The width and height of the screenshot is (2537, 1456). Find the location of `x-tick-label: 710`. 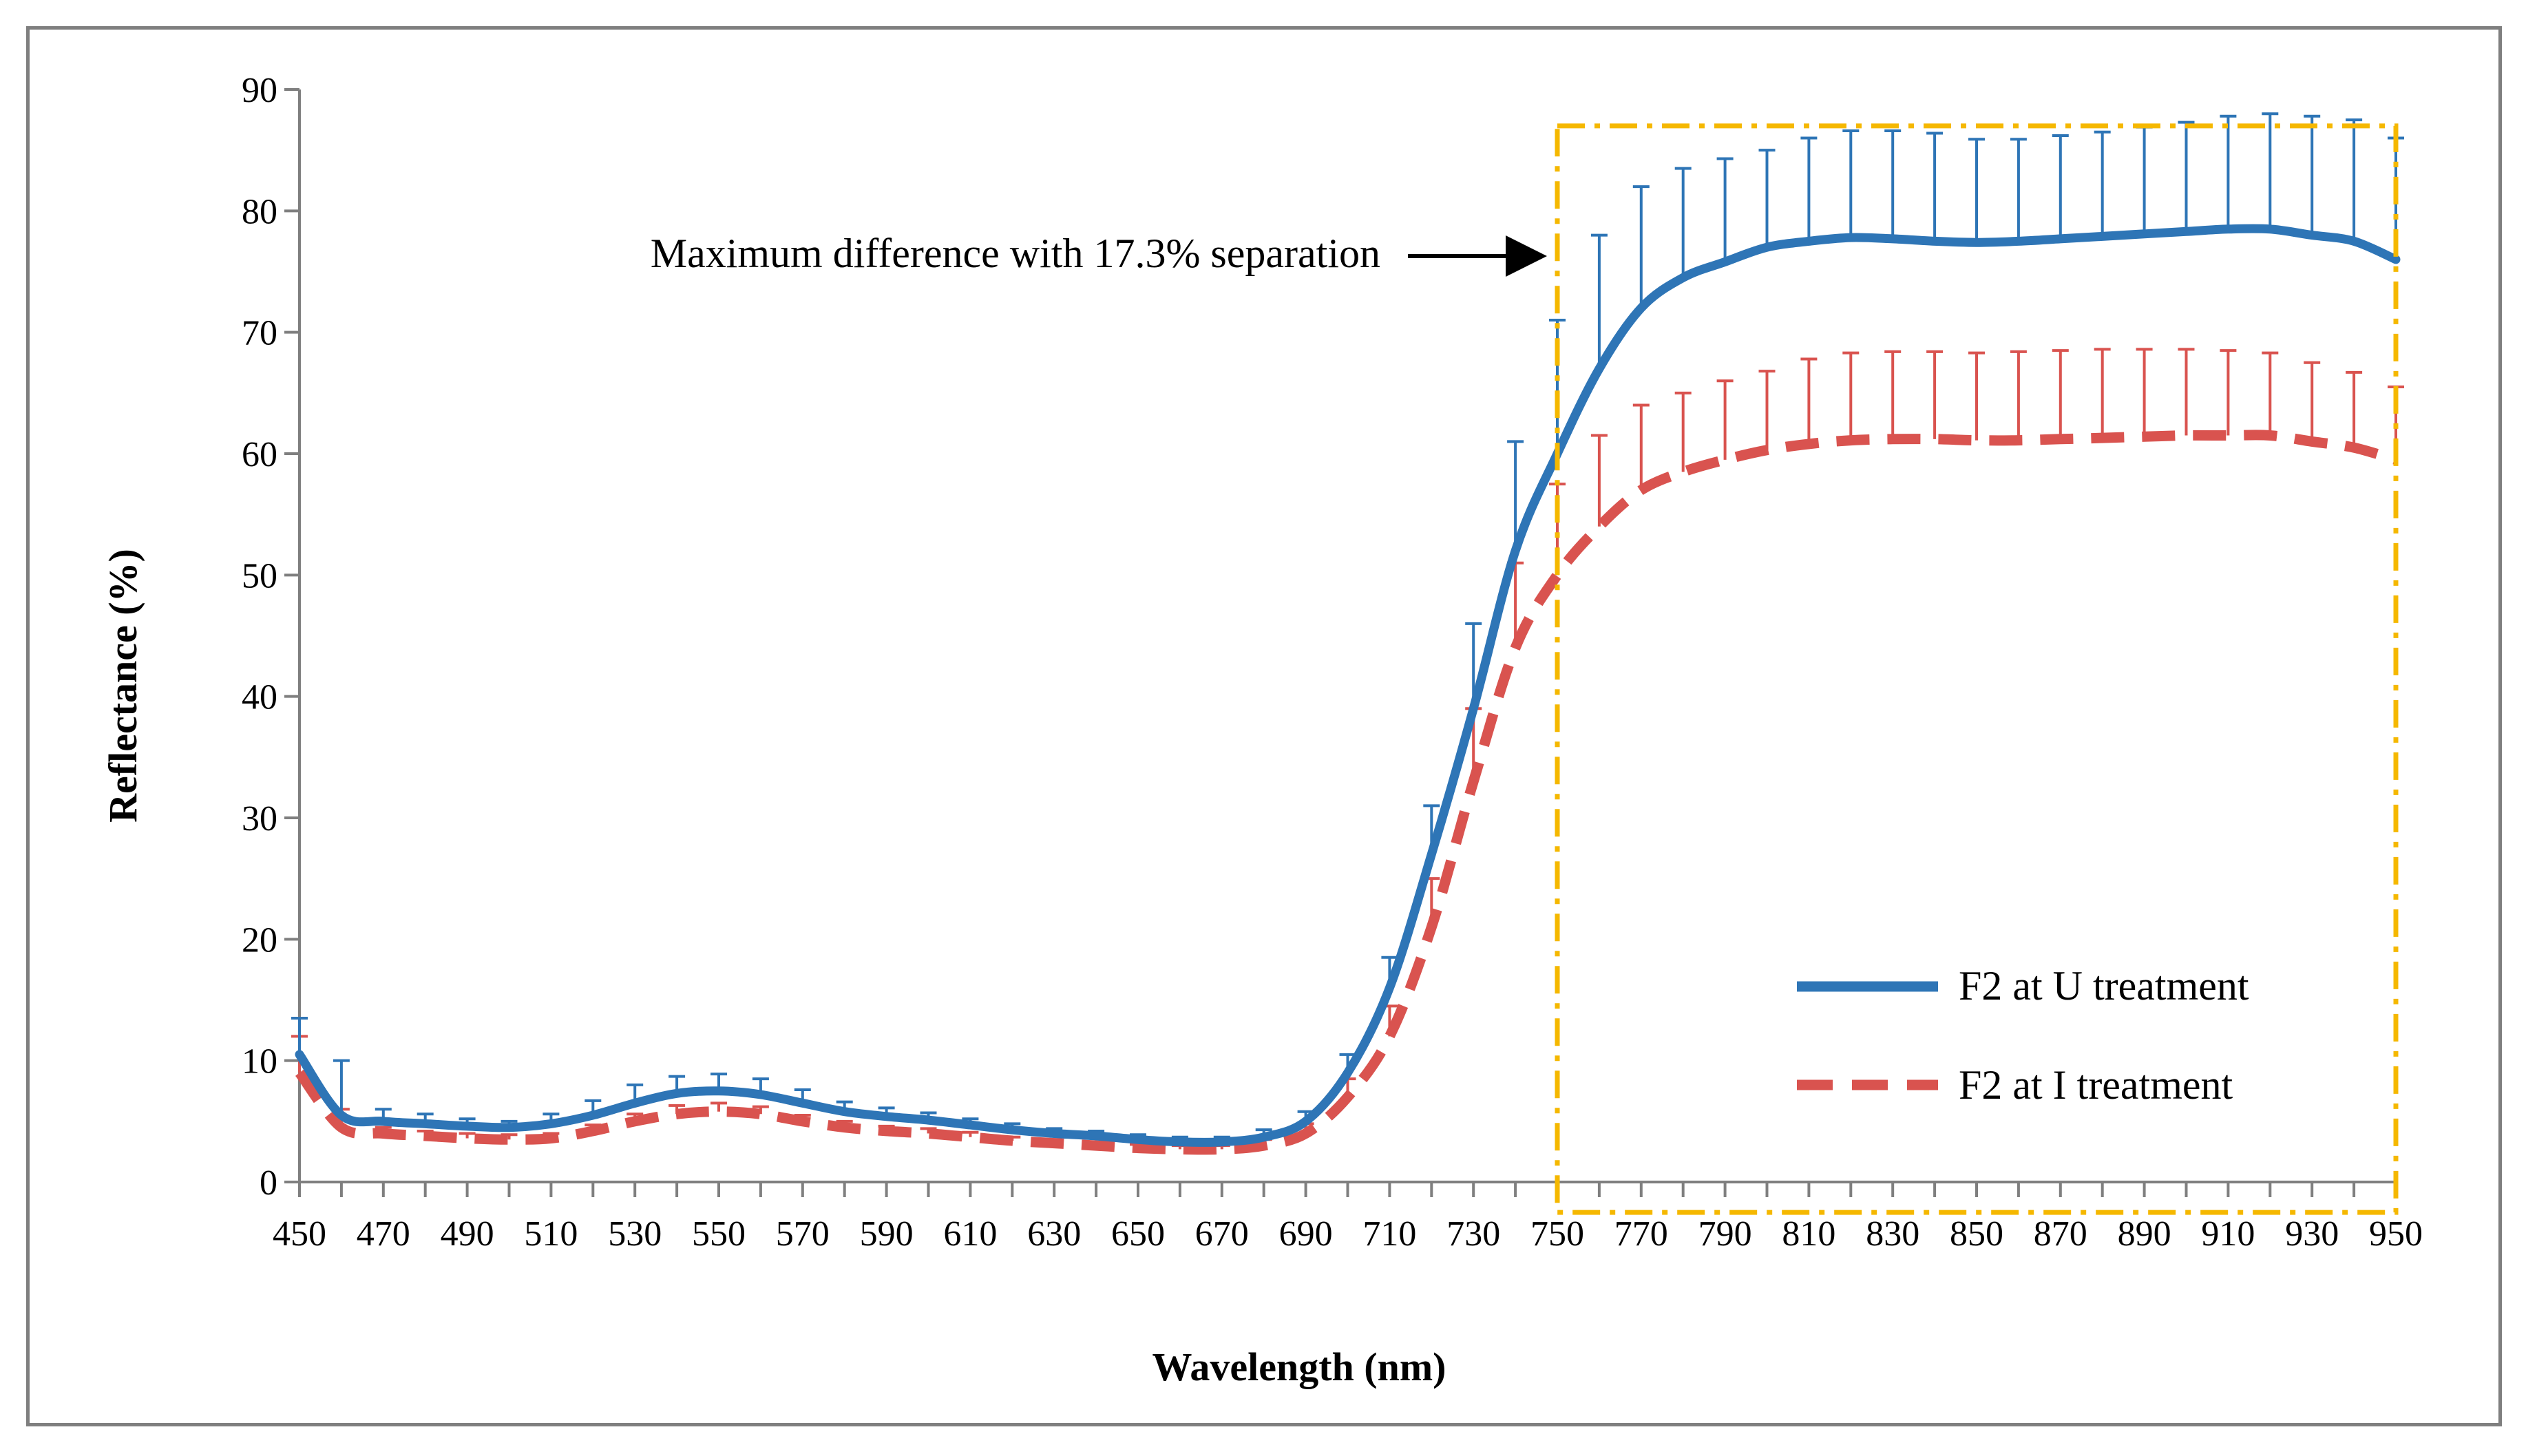

x-tick-label: 710 is located at coordinates (1389, 1234).